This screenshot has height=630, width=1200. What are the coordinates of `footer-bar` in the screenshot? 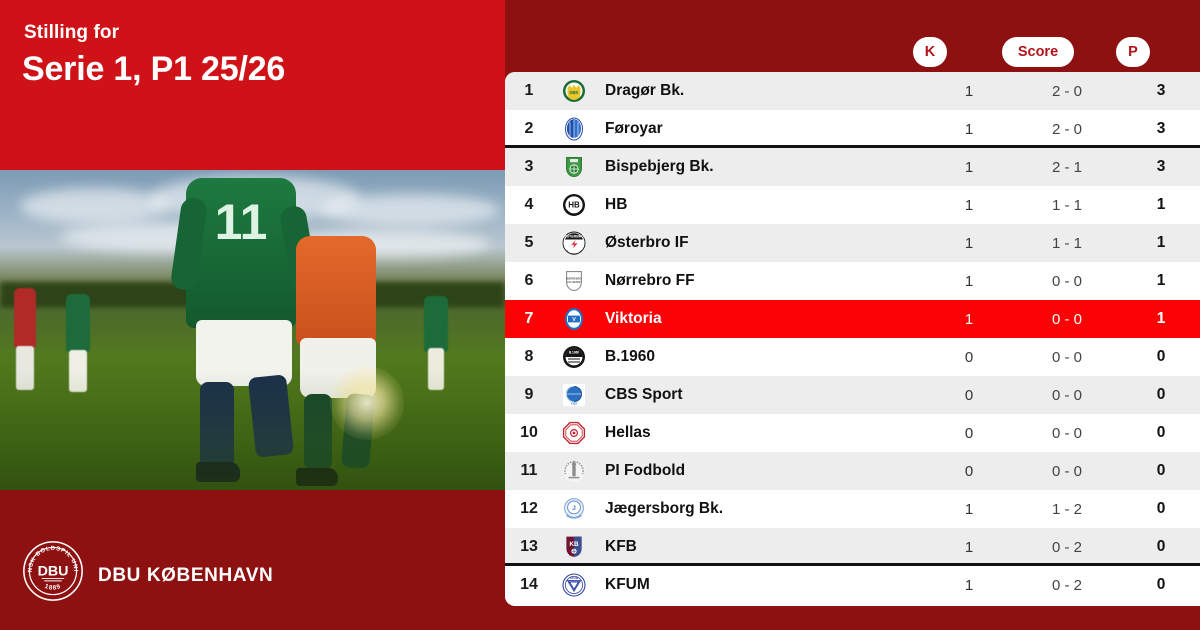 It's located at (252, 560).